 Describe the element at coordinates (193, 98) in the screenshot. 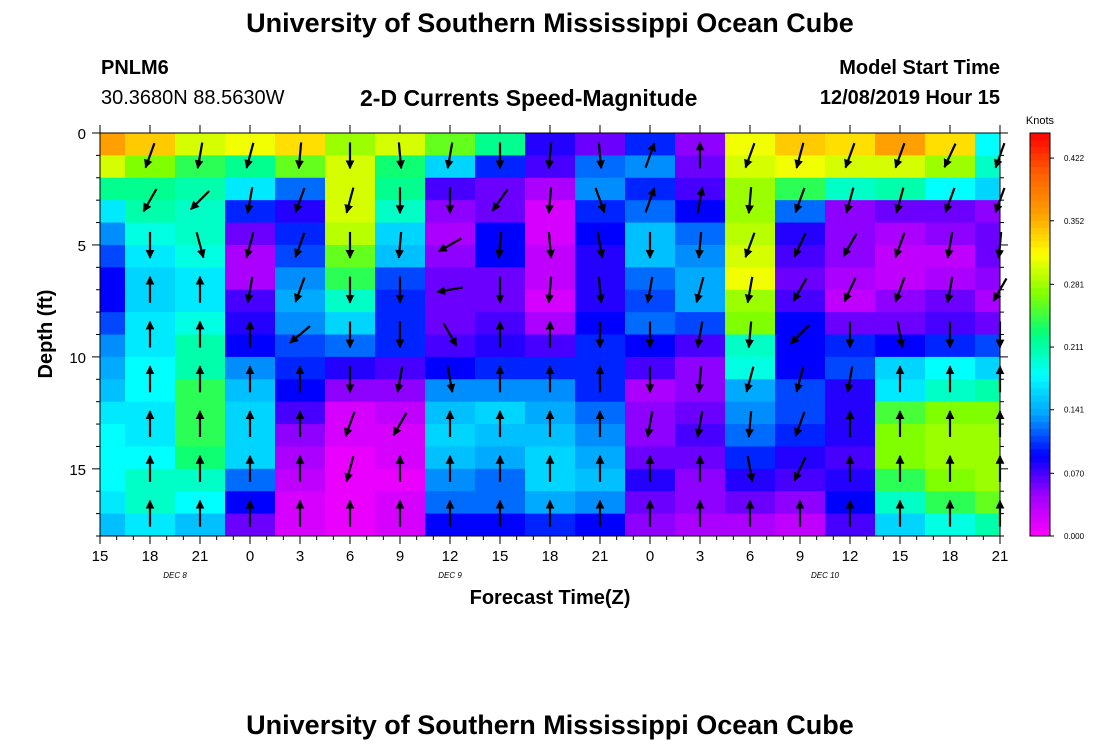

I see `station-coords: 30.3680N 88.5630W` at that location.